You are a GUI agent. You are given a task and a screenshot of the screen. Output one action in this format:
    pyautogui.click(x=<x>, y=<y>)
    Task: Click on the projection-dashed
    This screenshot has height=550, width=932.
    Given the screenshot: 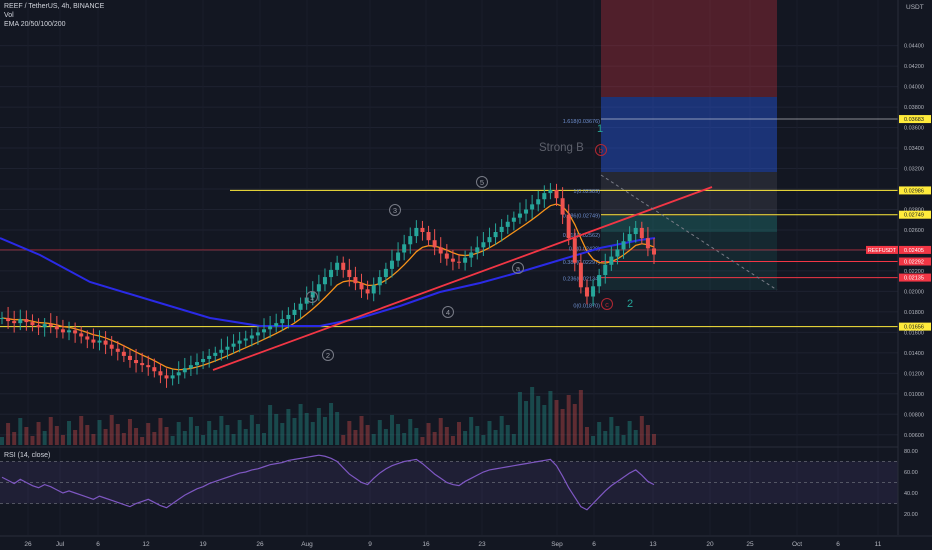 What is the action you would take?
    pyautogui.click(x=689, y=232)
    